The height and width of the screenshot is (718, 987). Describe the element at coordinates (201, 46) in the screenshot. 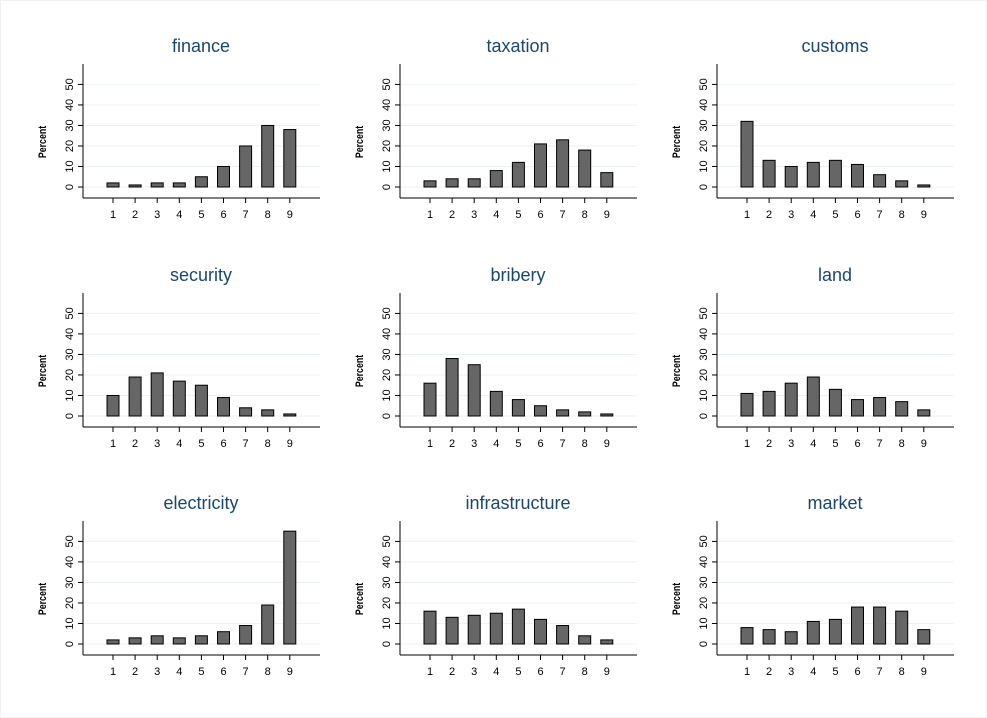

I see `panel-title: finance` at that location.